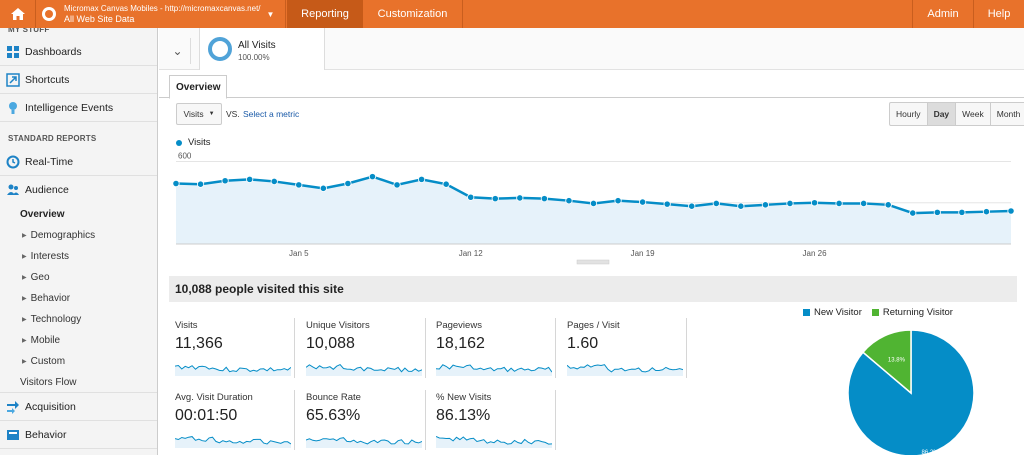  Describe the element at coordinates (909, 114) in the screenshot. I see `period-hourly-button: Hourly` at that location.